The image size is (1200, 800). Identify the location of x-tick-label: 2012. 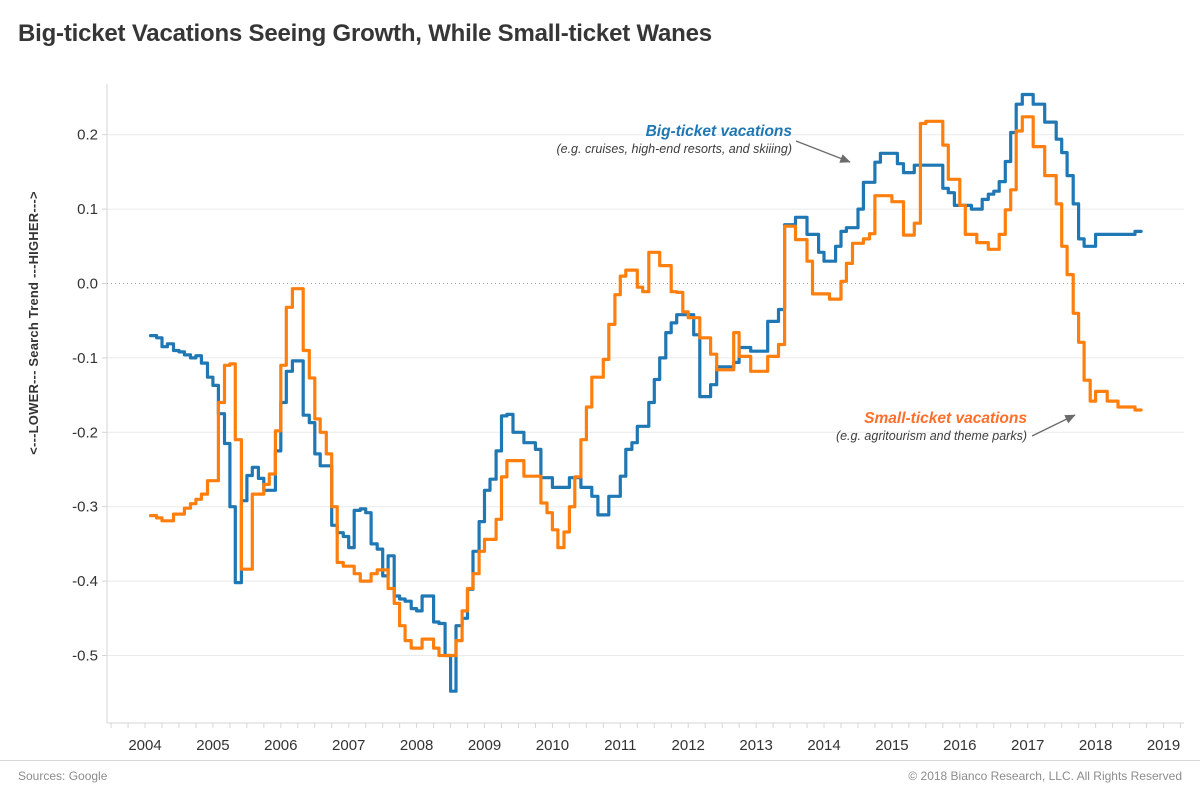
(688, 745).